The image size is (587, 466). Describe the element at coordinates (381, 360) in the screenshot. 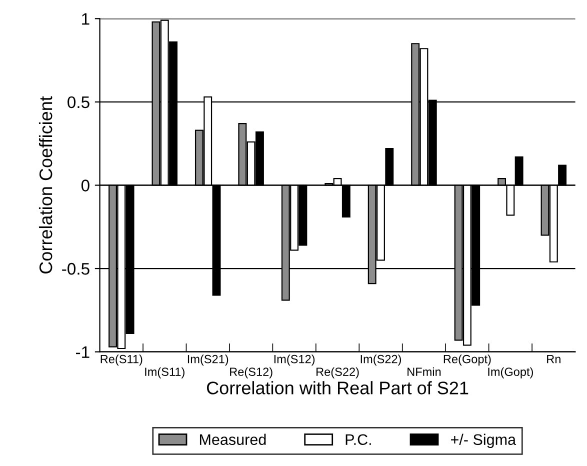

I see `x-tick-label: Im(S22)` at that location.